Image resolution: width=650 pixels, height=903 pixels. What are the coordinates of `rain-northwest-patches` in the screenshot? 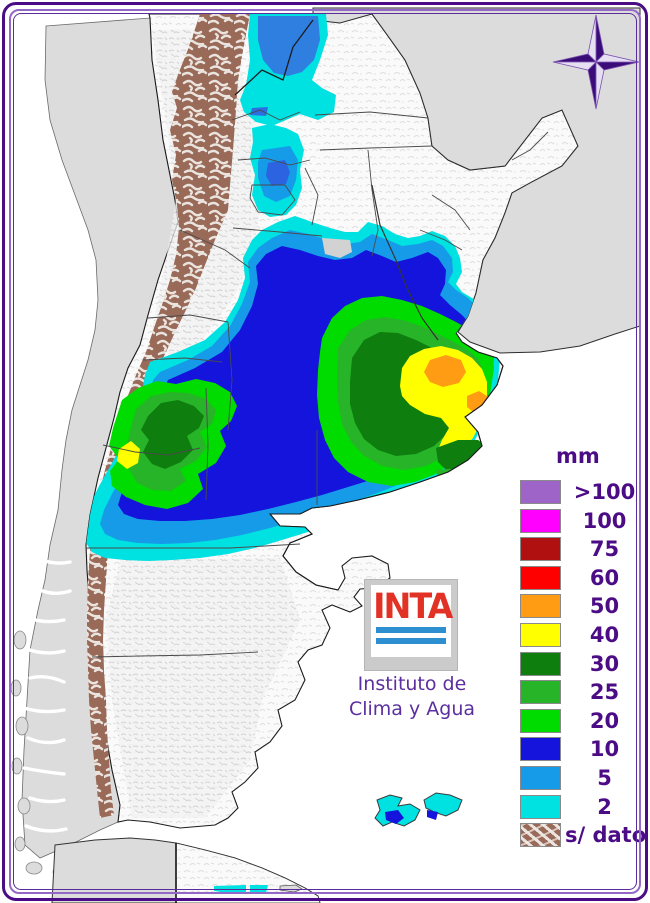 It's located at (288, 115).